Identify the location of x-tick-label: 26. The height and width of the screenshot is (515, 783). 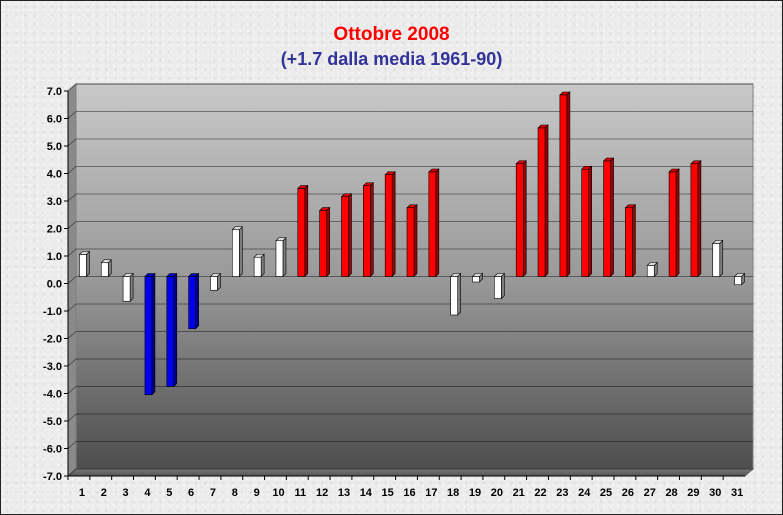
(628, 493).